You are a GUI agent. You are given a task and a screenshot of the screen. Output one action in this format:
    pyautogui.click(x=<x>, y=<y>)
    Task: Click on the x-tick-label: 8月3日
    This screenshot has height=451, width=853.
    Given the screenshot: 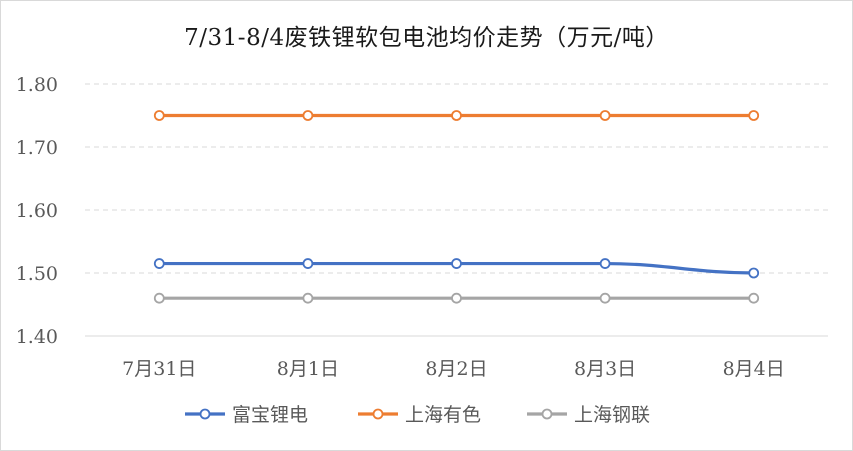 What is the action you would take?
    pyautogui.click(x=605, y=369)
    